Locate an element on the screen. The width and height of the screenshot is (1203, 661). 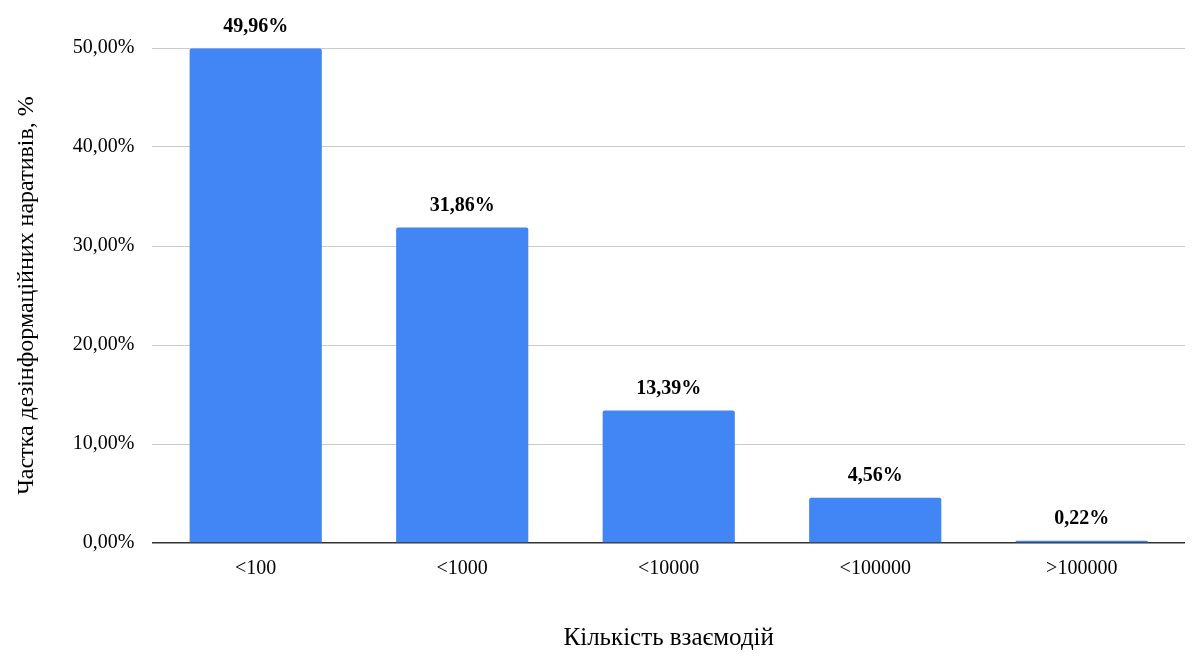
data-label: 4,56% is located at coordinates (875, 474).